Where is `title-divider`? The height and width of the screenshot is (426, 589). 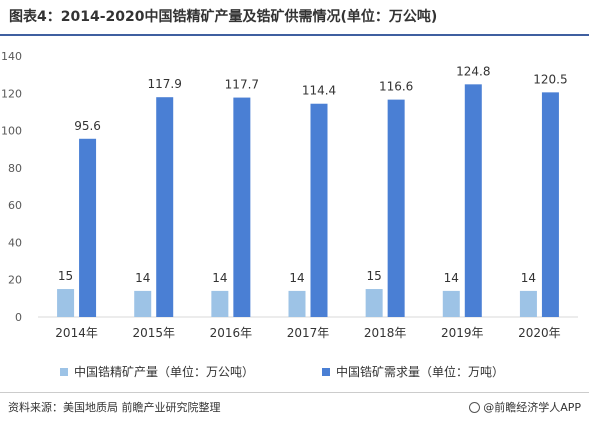
title-divider is located at coordinates (294, 35).